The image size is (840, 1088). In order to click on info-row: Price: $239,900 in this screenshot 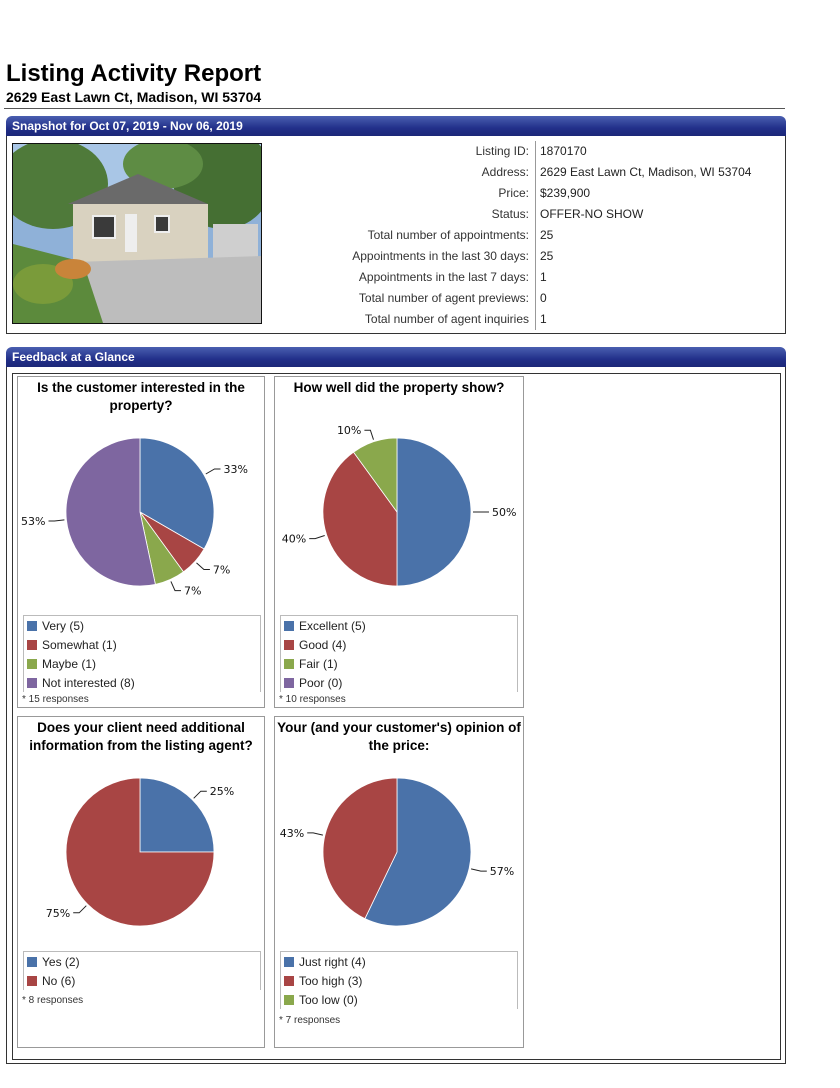, I will do `click(525, 193)`.